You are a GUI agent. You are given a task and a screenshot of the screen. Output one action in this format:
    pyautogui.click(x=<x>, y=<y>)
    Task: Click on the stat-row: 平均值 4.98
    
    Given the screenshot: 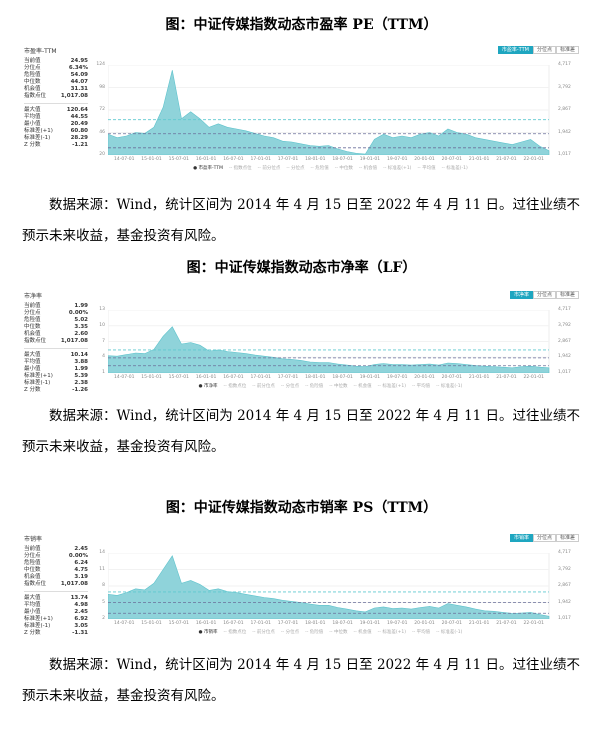 What is the action you would take?
    pyautogui.click(x=56, y=605)
    